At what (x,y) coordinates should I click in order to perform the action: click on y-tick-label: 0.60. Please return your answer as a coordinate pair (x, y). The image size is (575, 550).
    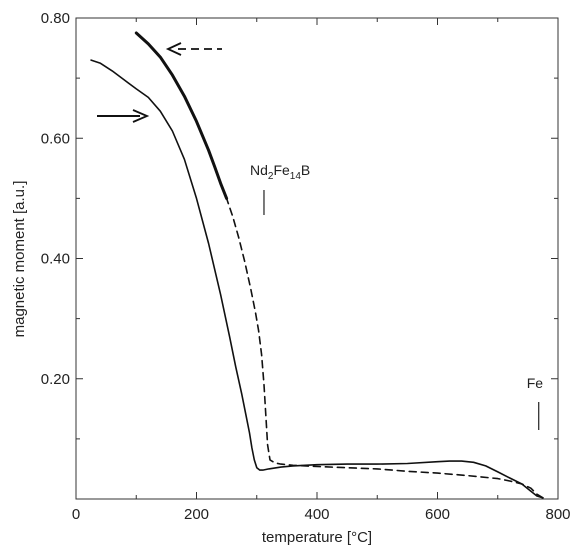
    Looking at the image, I should click on (55, 138).